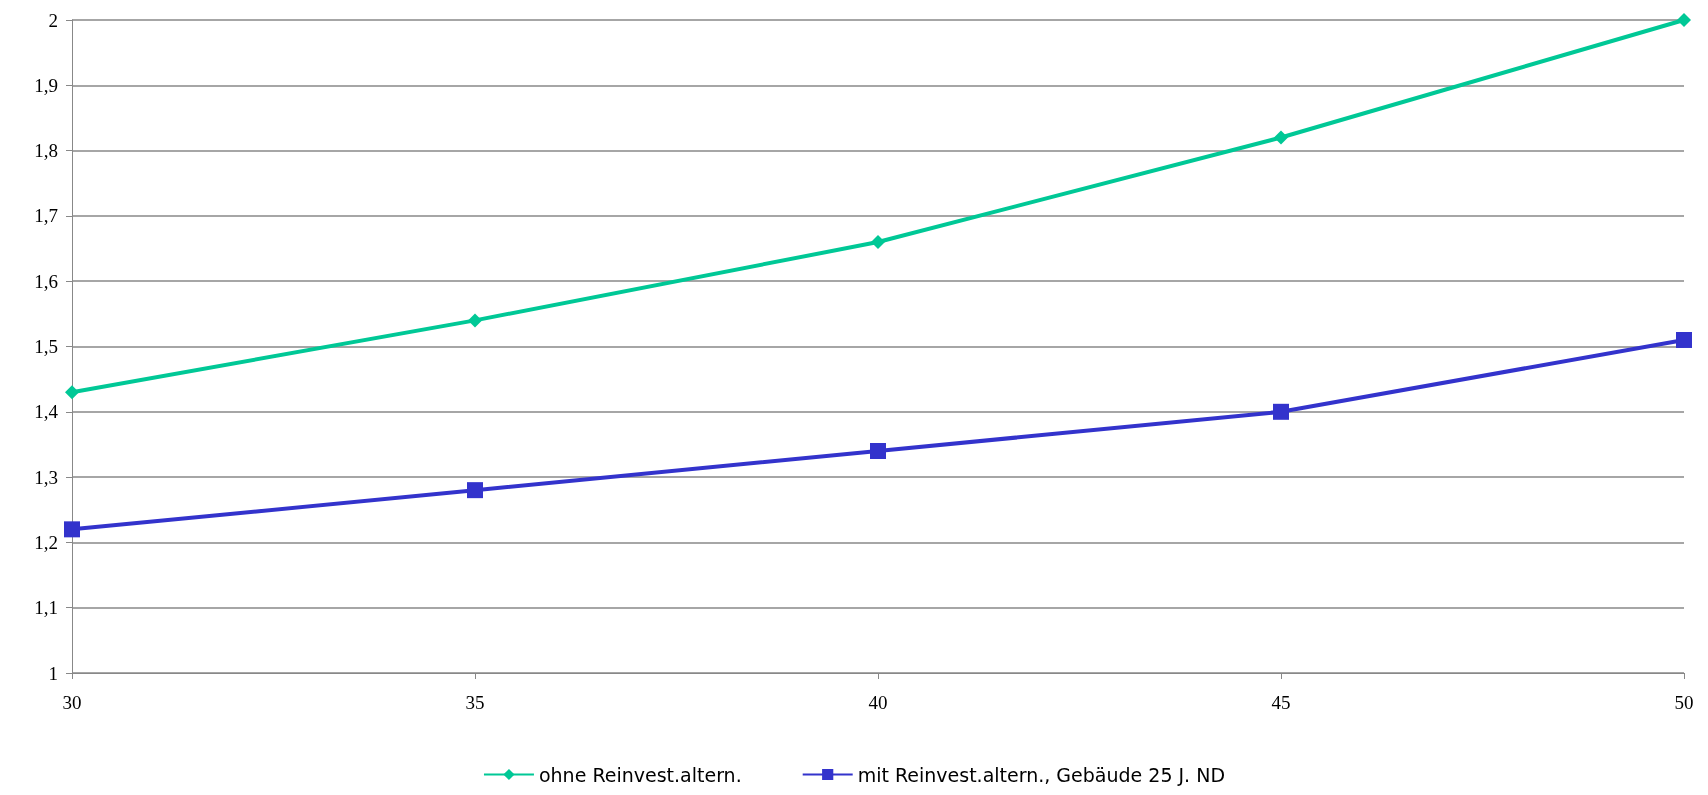  What do you see at coordinates (46, 151) in the screenshot?
I see `y-tick-label: 1,8` at bounding box center [46, 151].